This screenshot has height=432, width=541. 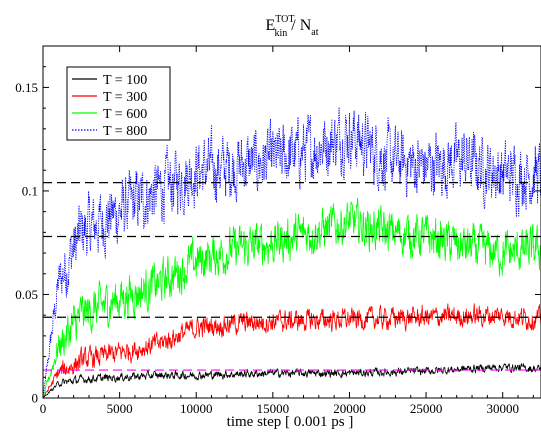 What do you see at coordinates (196, 408) in the screenshot?
I see `x-tick-label: 10000` at bounding box center [196, 408].